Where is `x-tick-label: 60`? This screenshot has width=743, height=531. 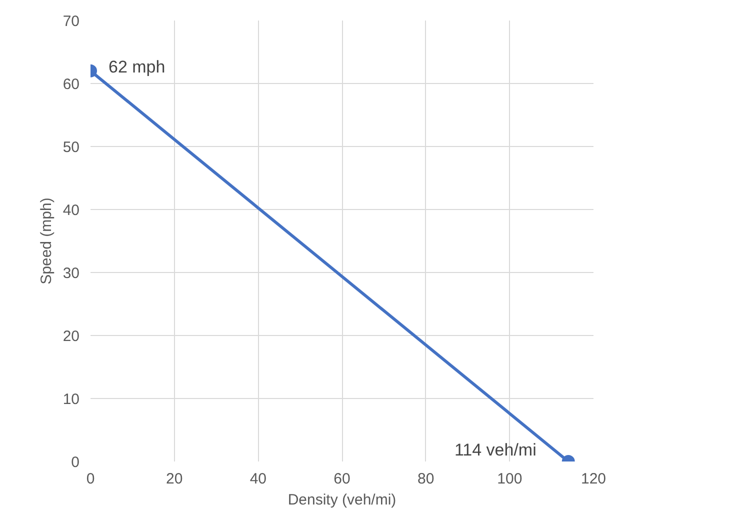 x-tick-label: 60 is located at coordinates (342, 479).